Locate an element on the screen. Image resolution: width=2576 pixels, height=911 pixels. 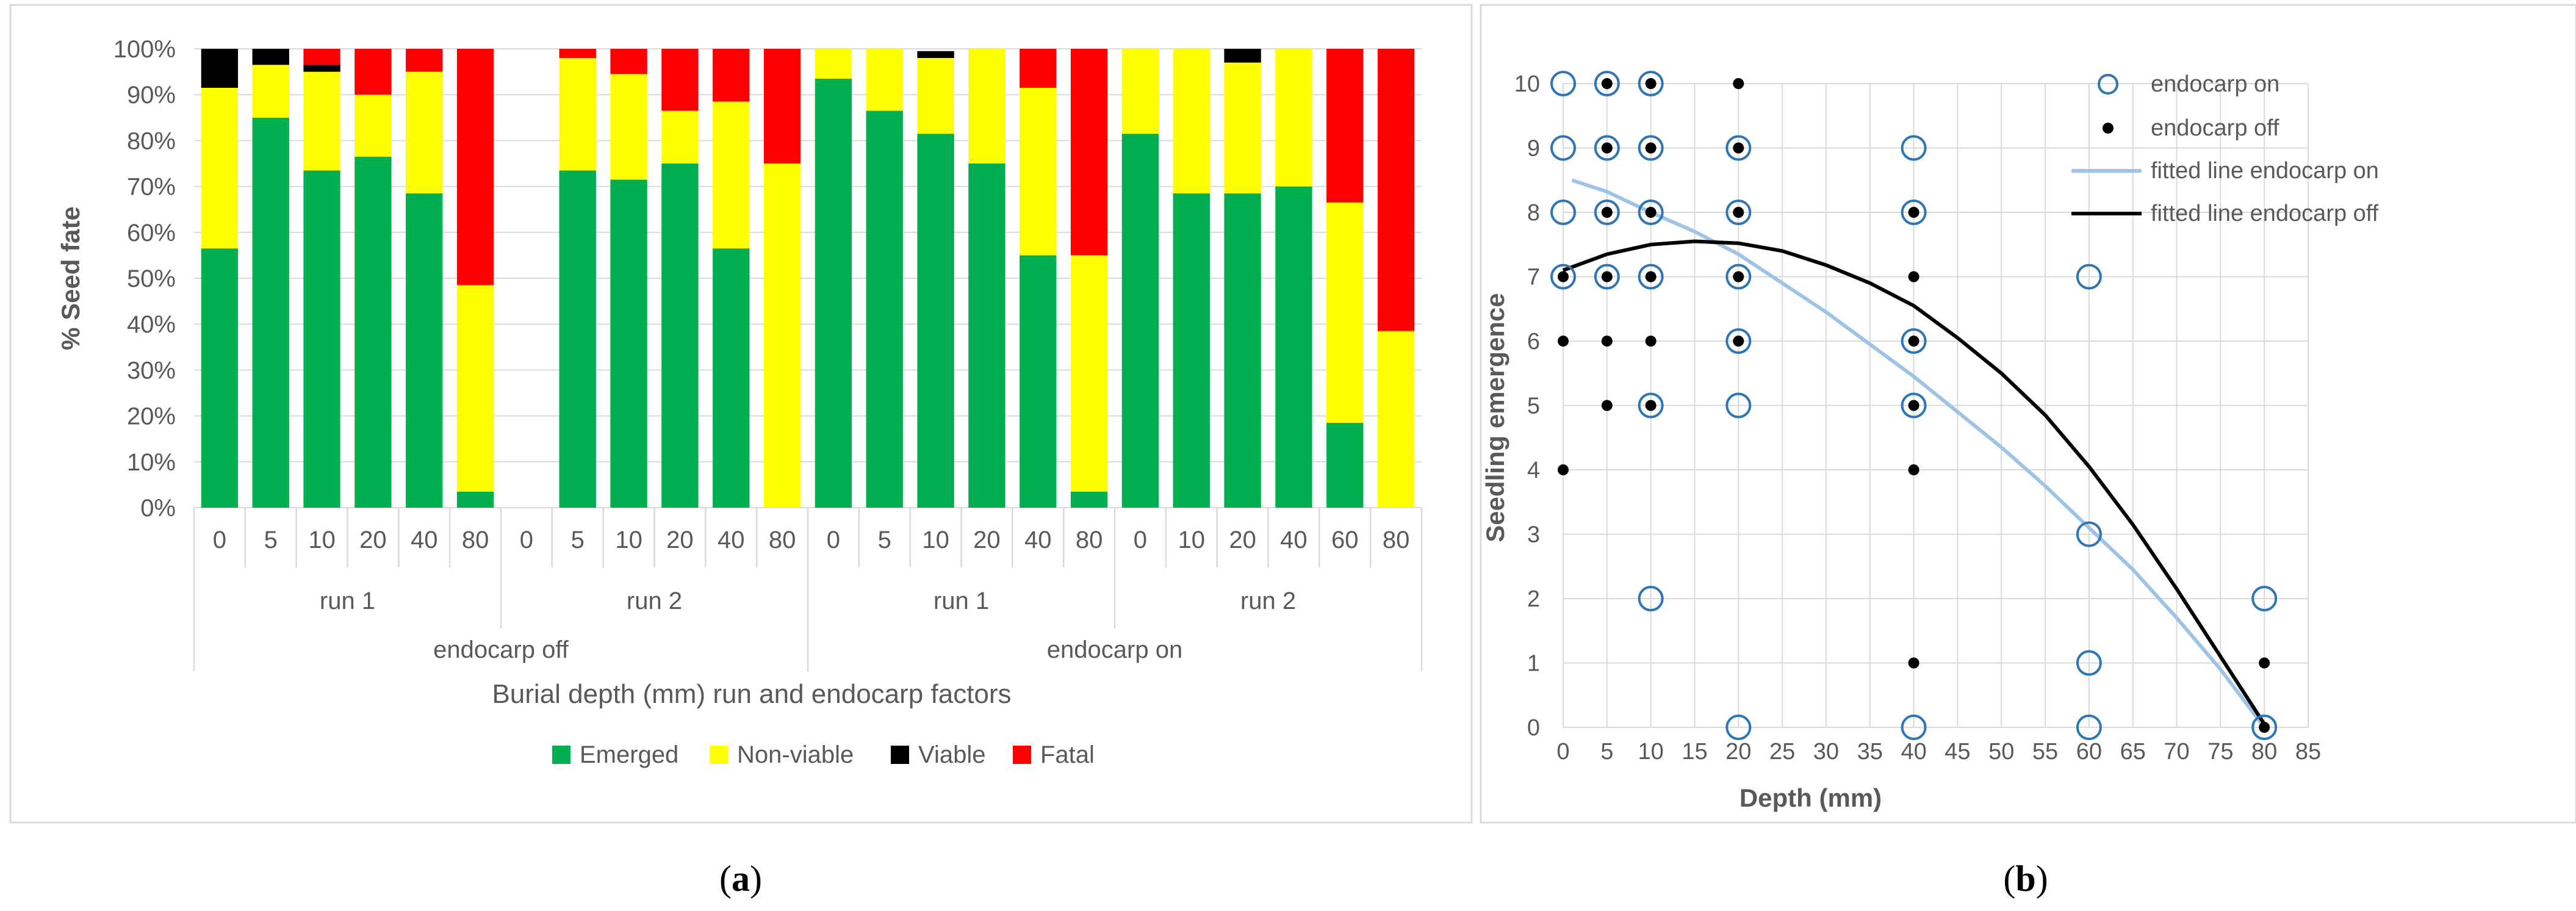
y-tick-label: 50% is located at coordinates (151, 279).